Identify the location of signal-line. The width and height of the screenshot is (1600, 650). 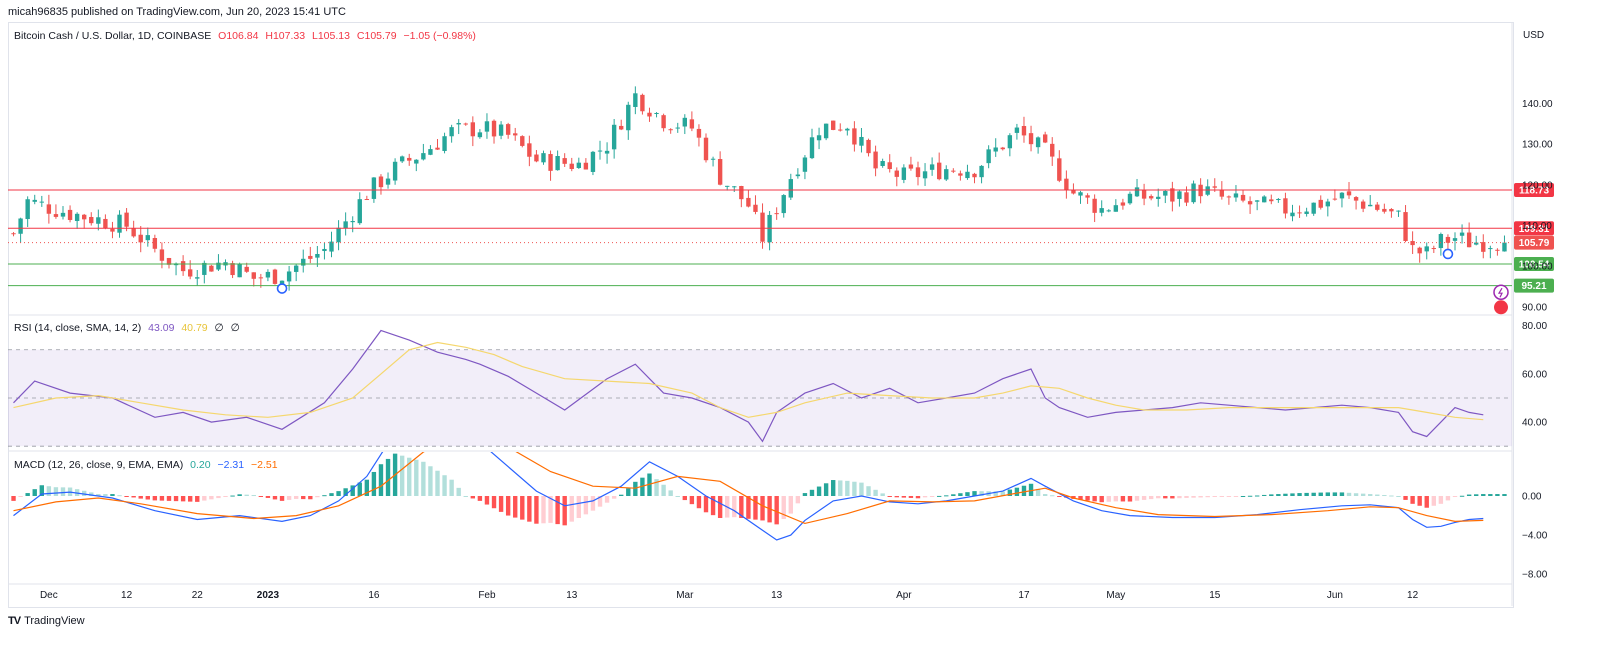
(748, 488).